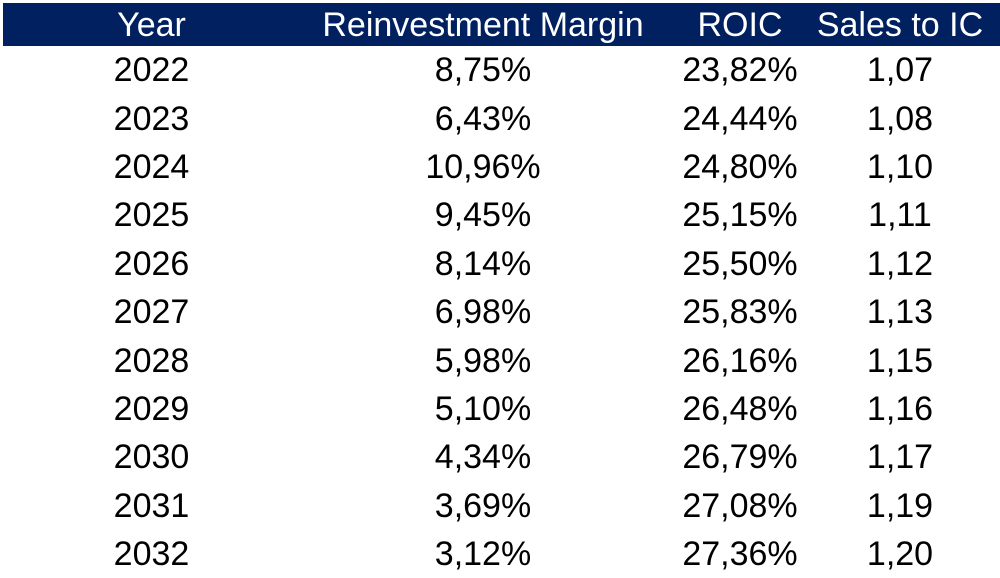 Image resolution: width=1000 pixels, height=578 pixels. I want to click on table-row: 2027 6,98% 25,83% 1,13, so click(501, 312).